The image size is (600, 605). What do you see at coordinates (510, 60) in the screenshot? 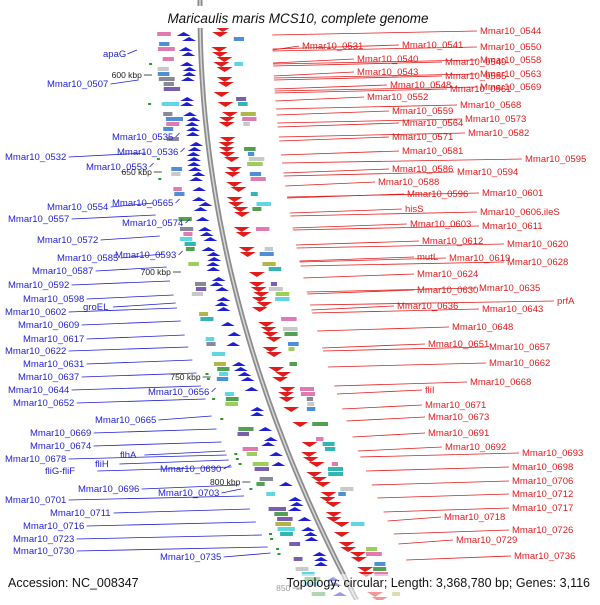
I see `gene-label-right: Mmar10_0558` at bounding box center [510, 60].